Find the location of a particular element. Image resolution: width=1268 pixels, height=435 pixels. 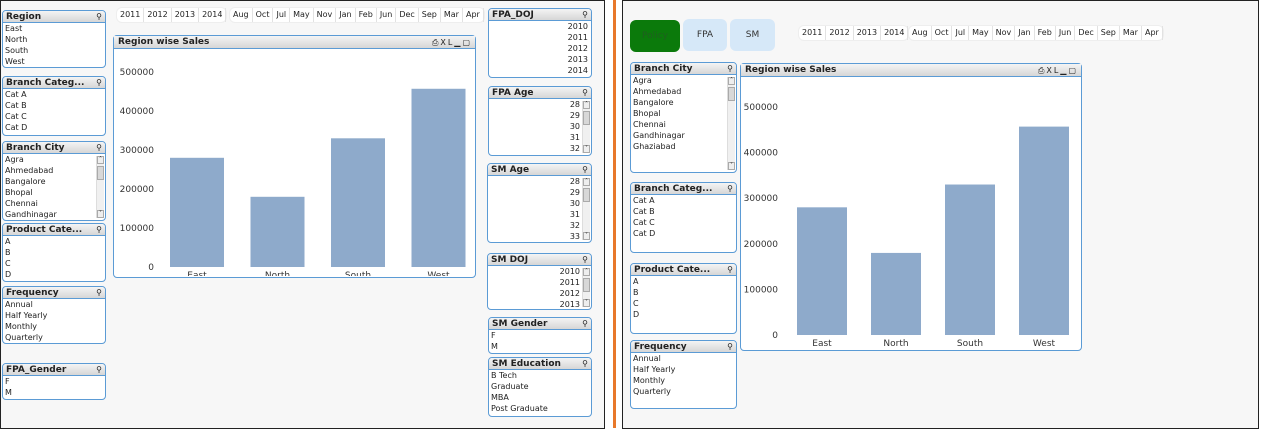

bar-north is located at coordinates (277, 231).